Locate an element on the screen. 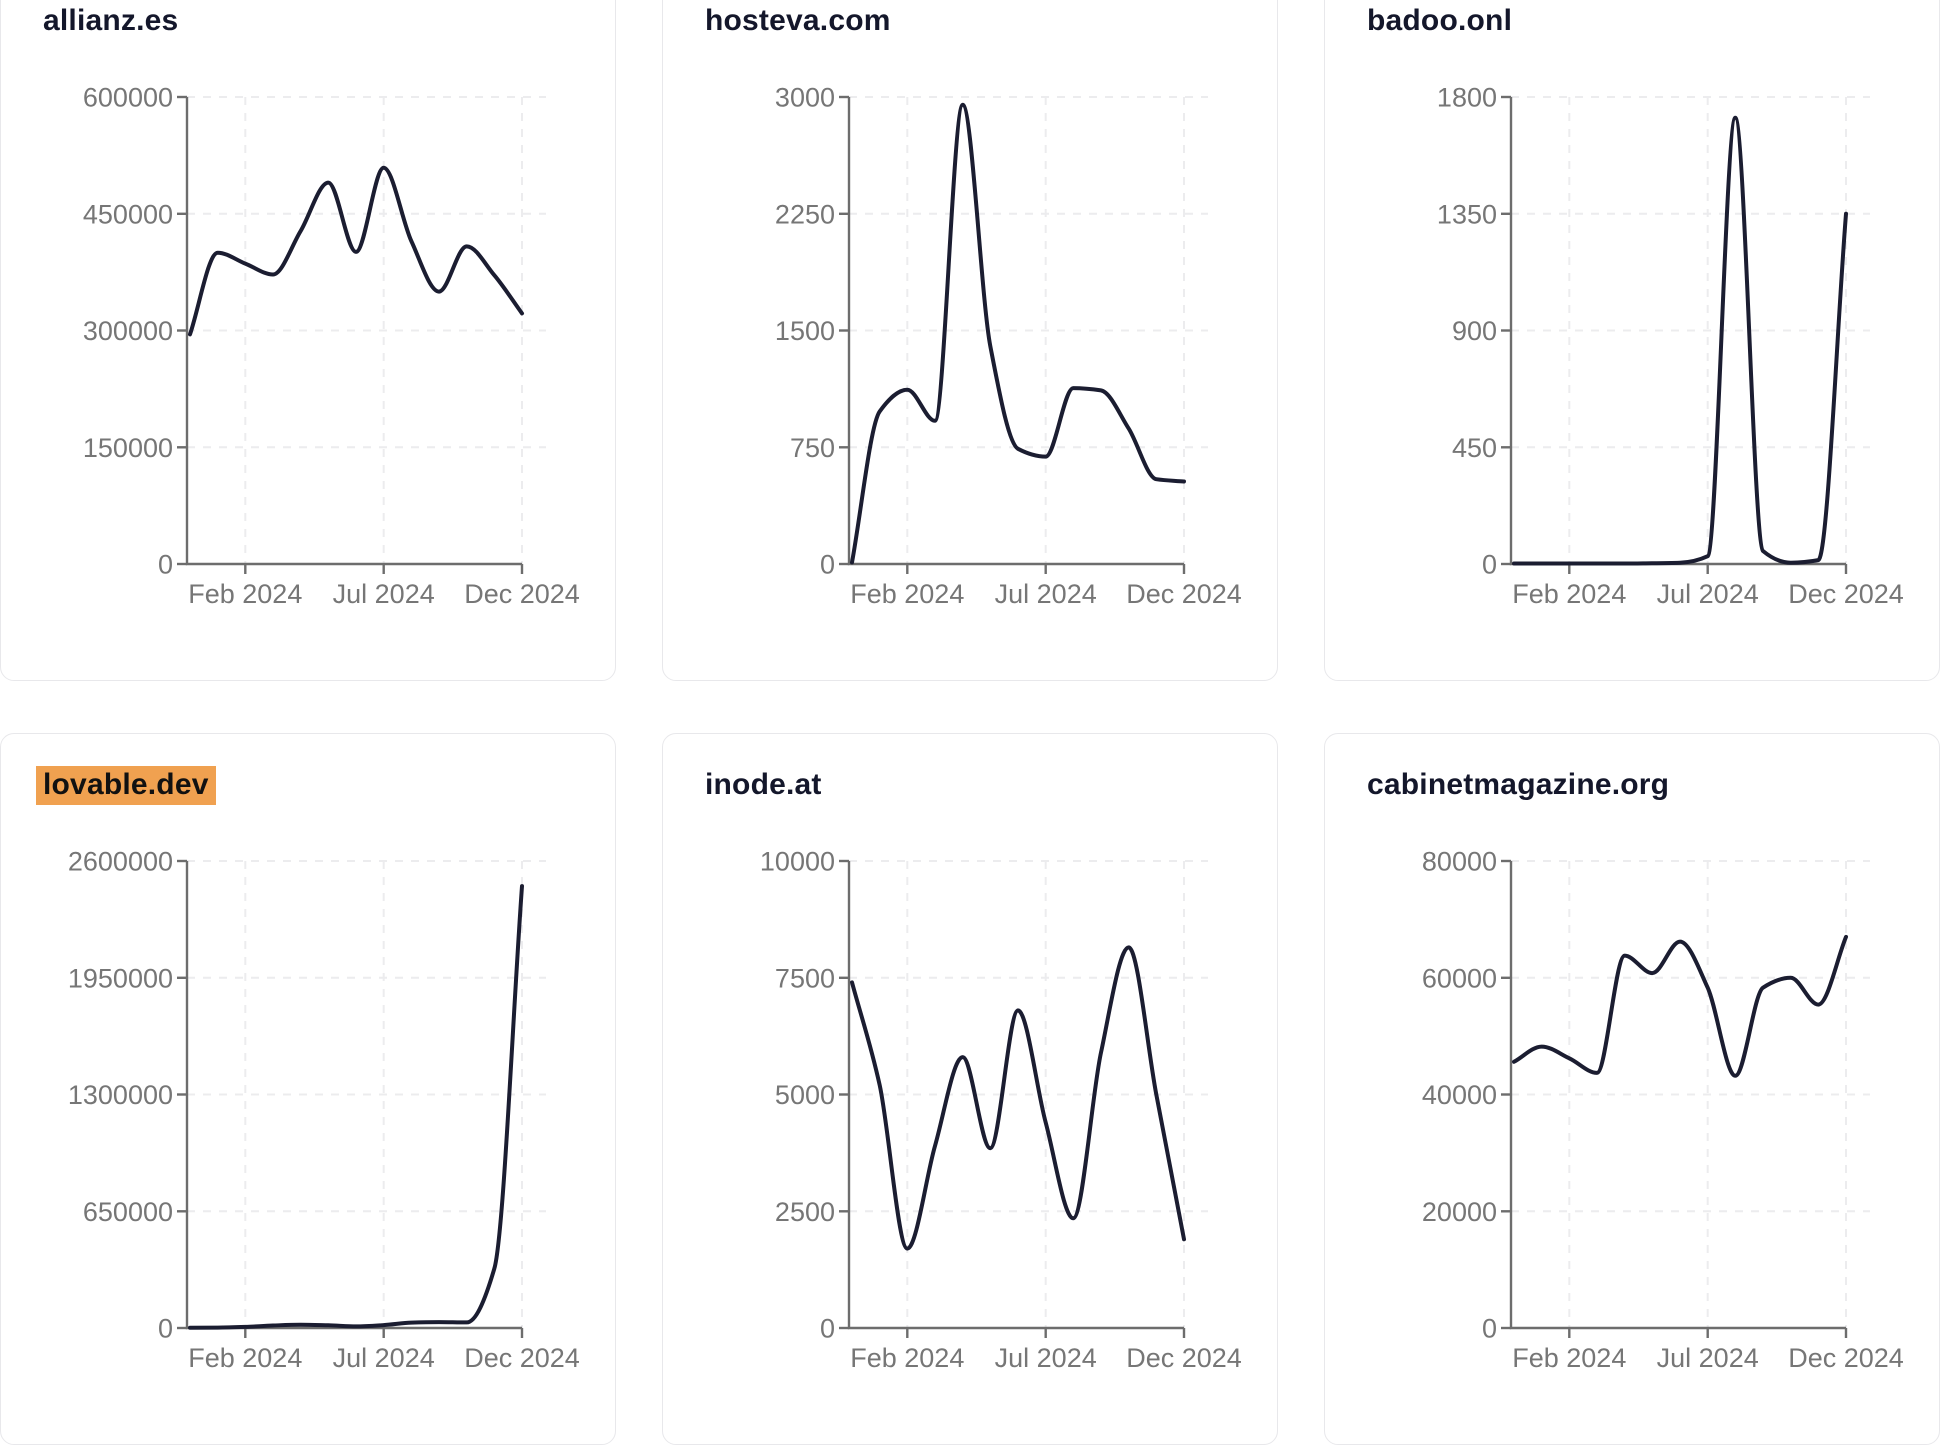  chart-title: badoo.onl is located at coordinates (1632, 19).